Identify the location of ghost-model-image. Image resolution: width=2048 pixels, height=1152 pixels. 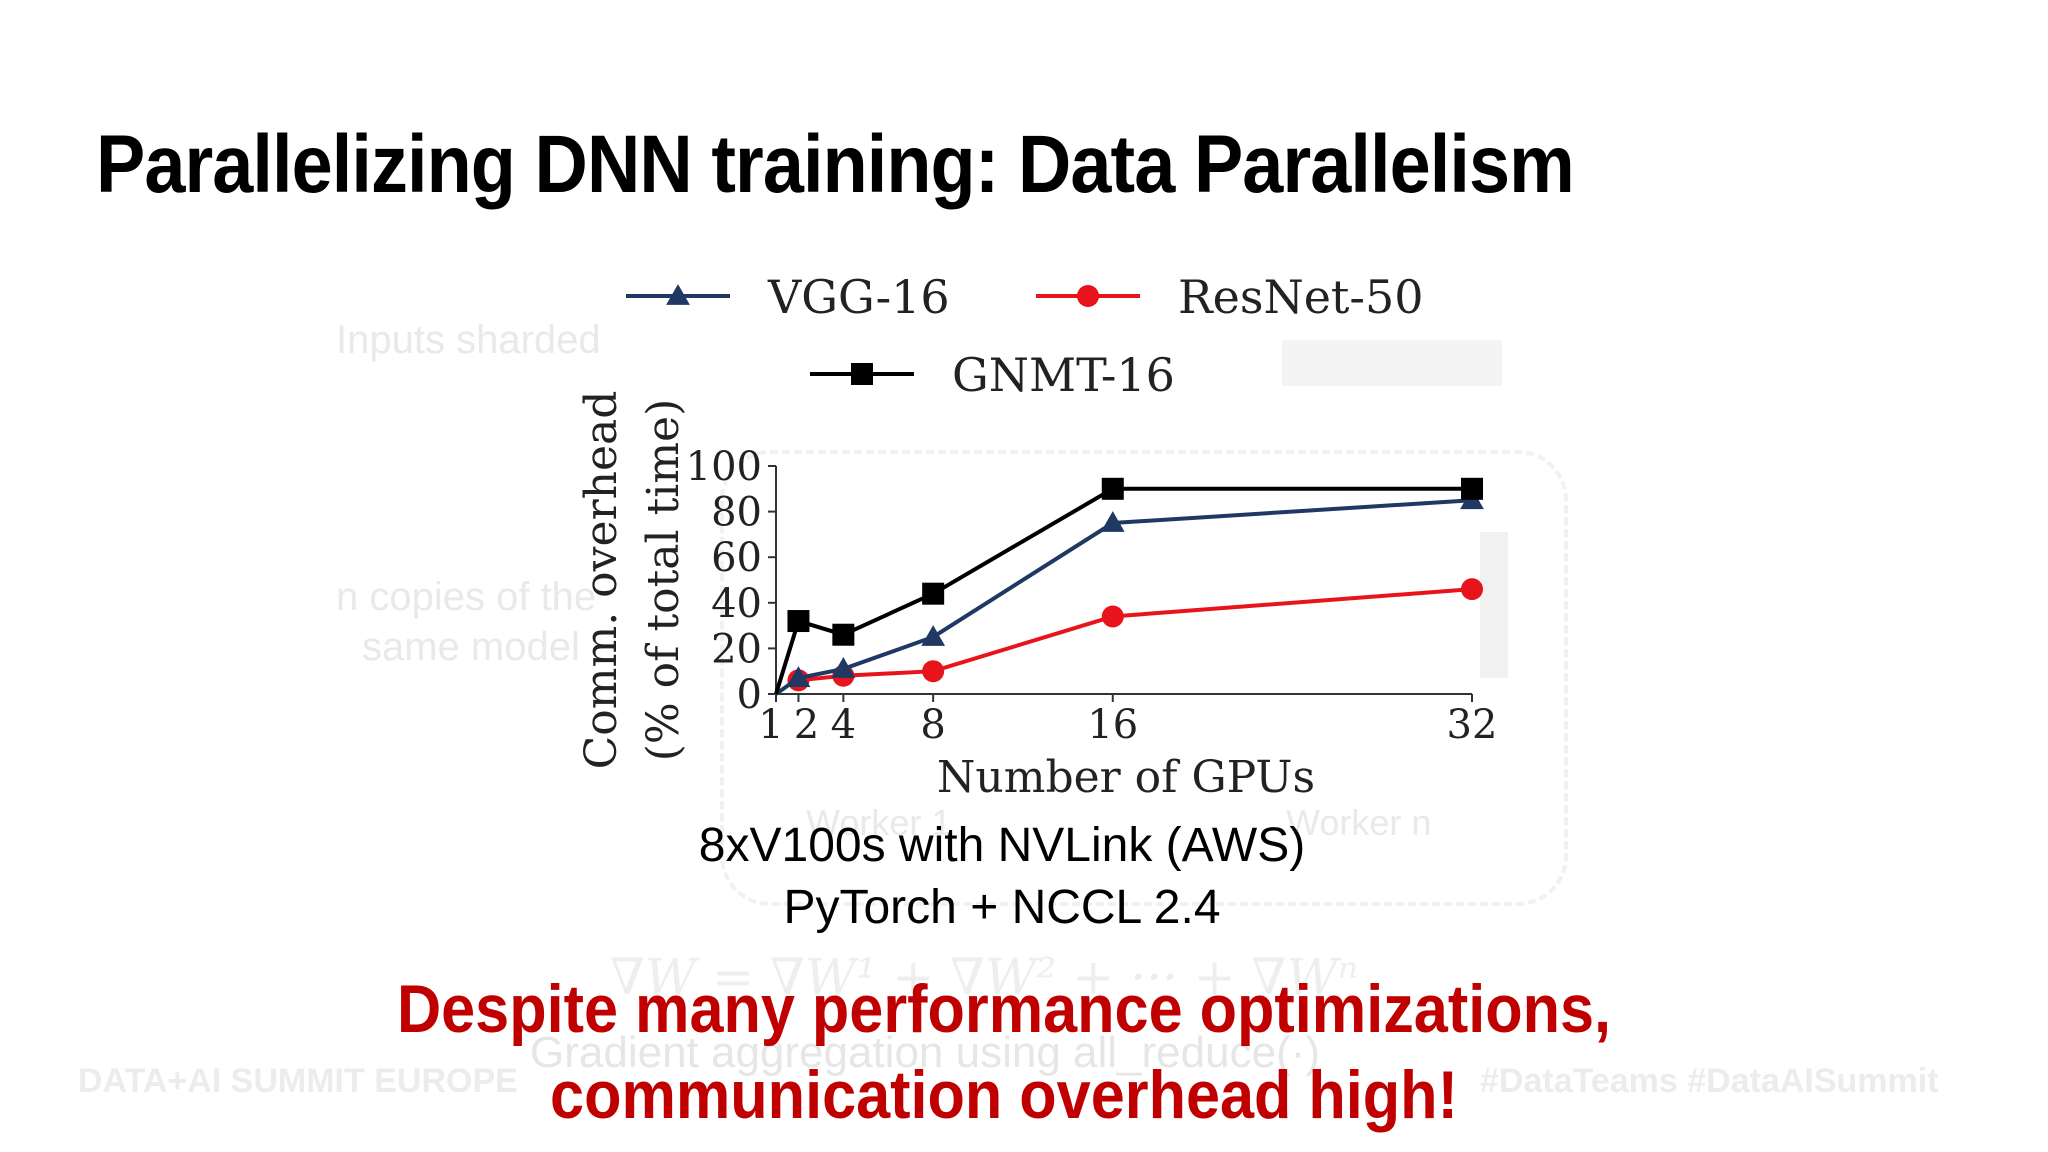
(1392, 363).